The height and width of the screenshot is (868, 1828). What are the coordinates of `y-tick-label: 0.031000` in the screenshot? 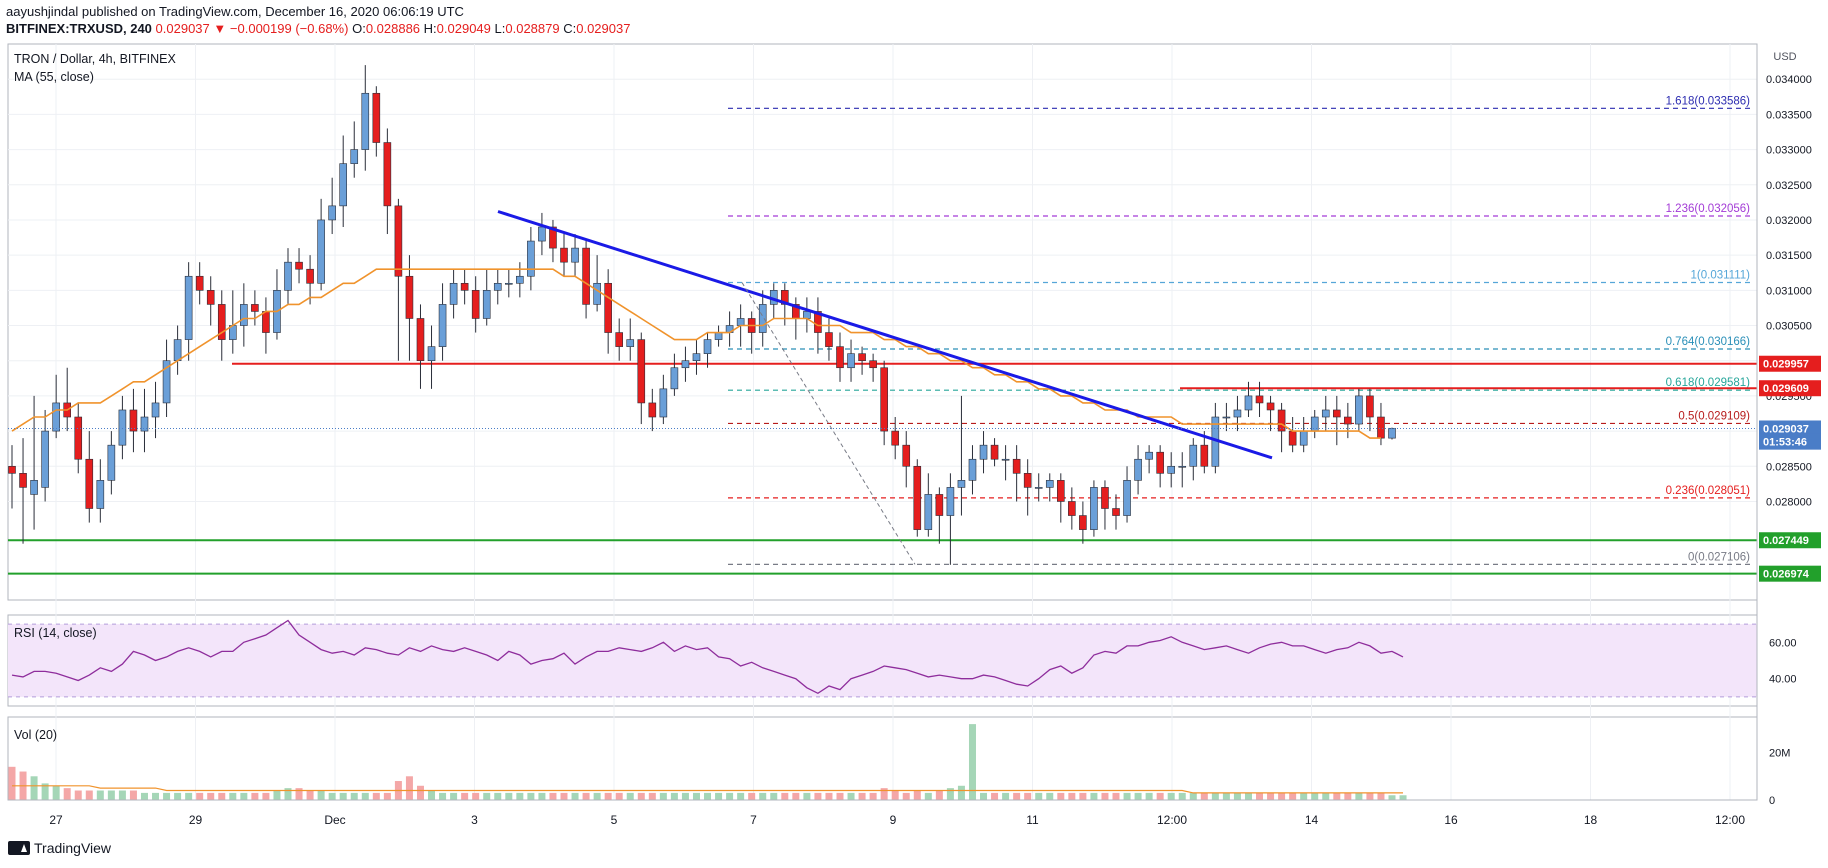 It's located at (1789, 291).